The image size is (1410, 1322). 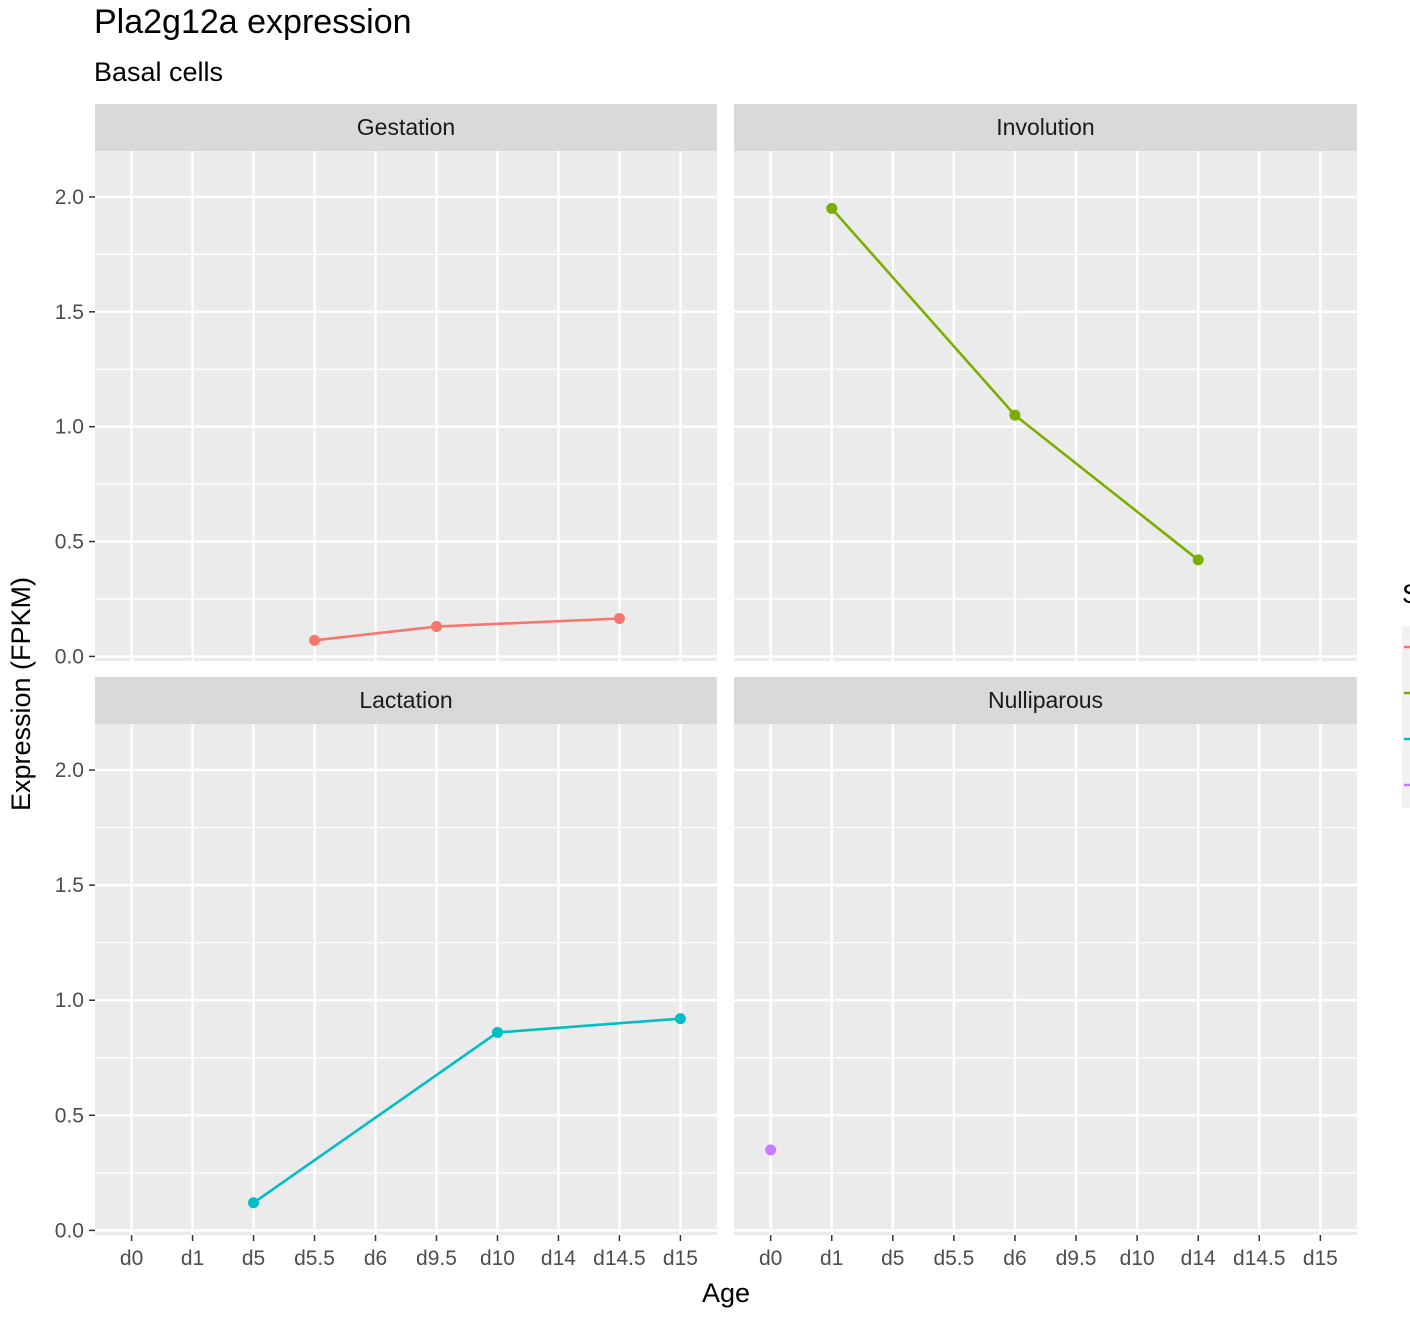 I want to click on strip-lactation, so click(x=406, y=700).